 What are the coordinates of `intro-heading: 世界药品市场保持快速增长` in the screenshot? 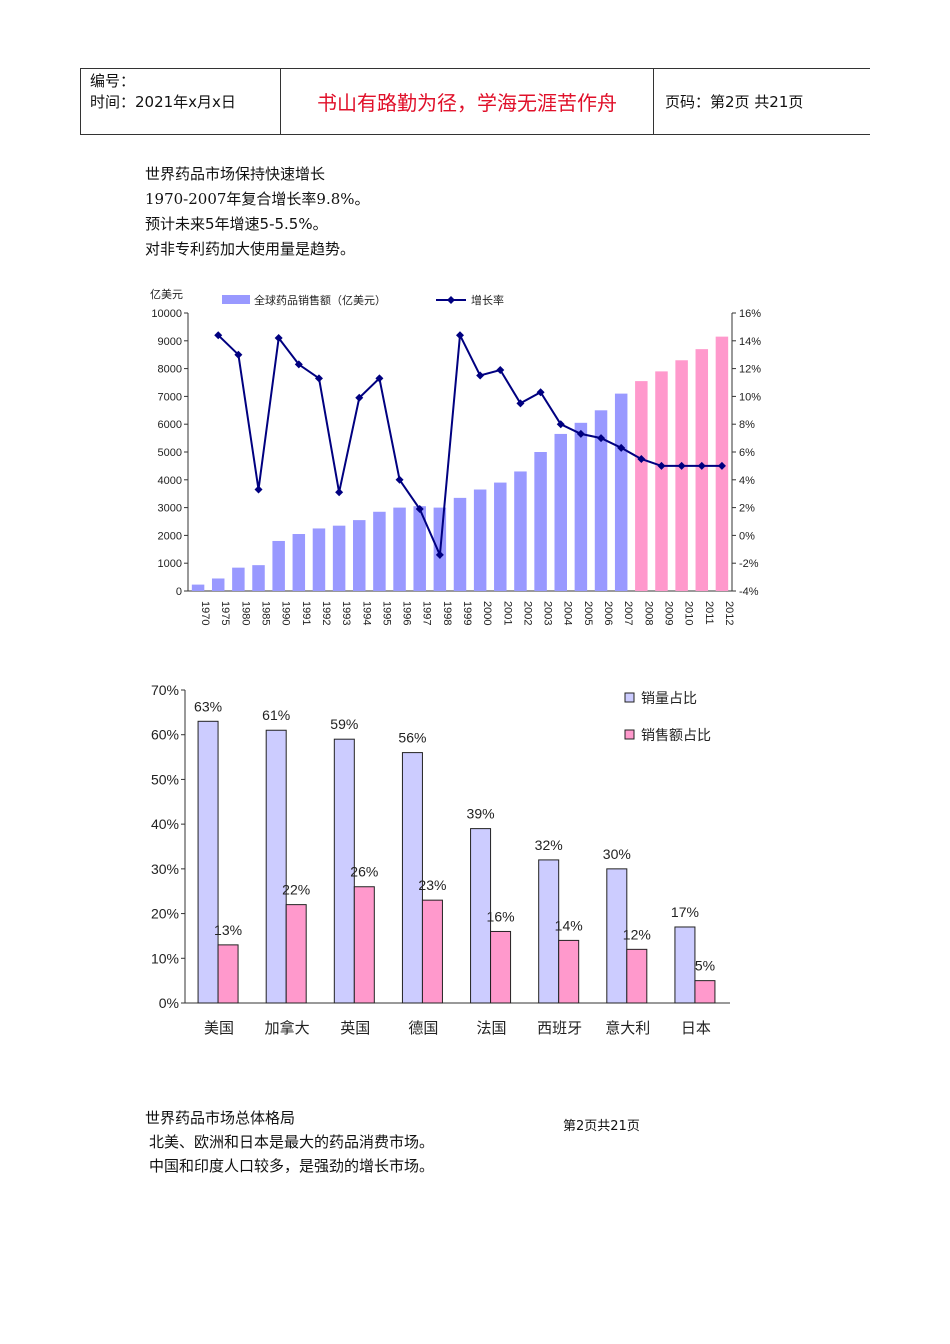 It's located at (235, 174).